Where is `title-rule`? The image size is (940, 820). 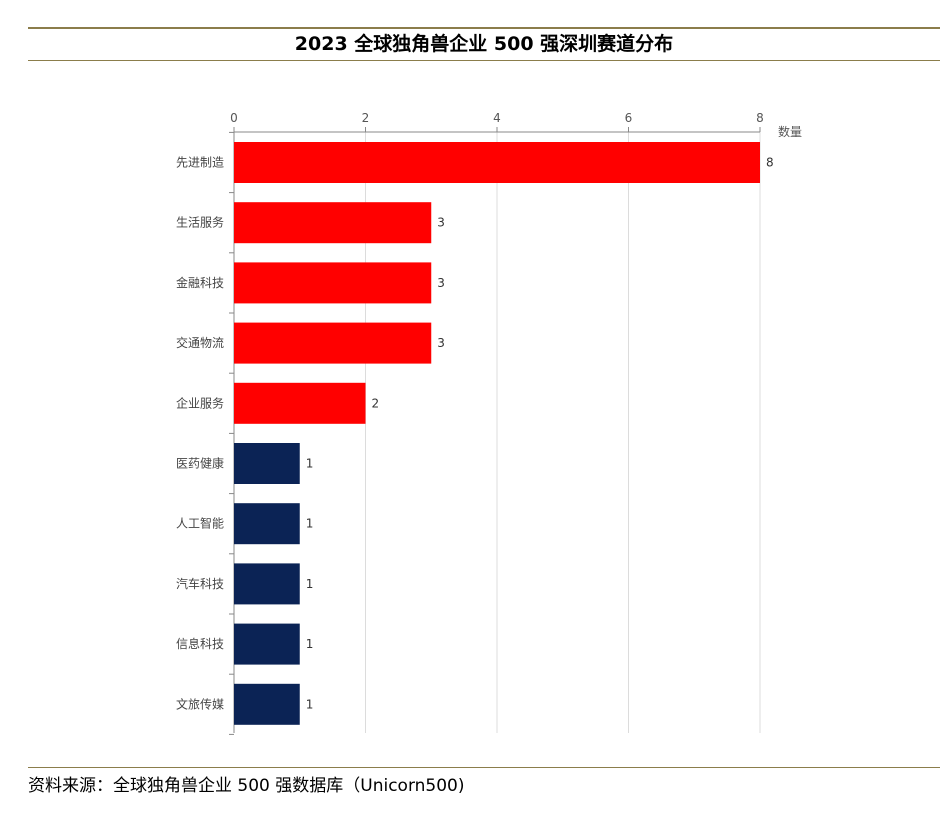 title-rule is located at coordinates (484, 60).